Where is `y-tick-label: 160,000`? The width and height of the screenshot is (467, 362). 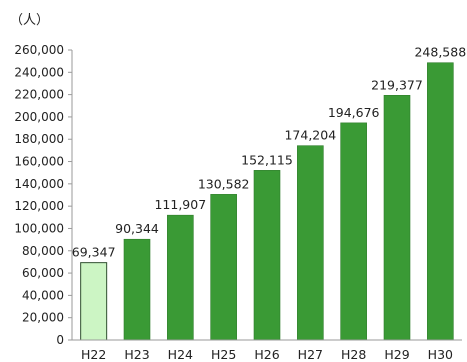
y-tick-label: 160,000 is located at coordinates (39, 162).